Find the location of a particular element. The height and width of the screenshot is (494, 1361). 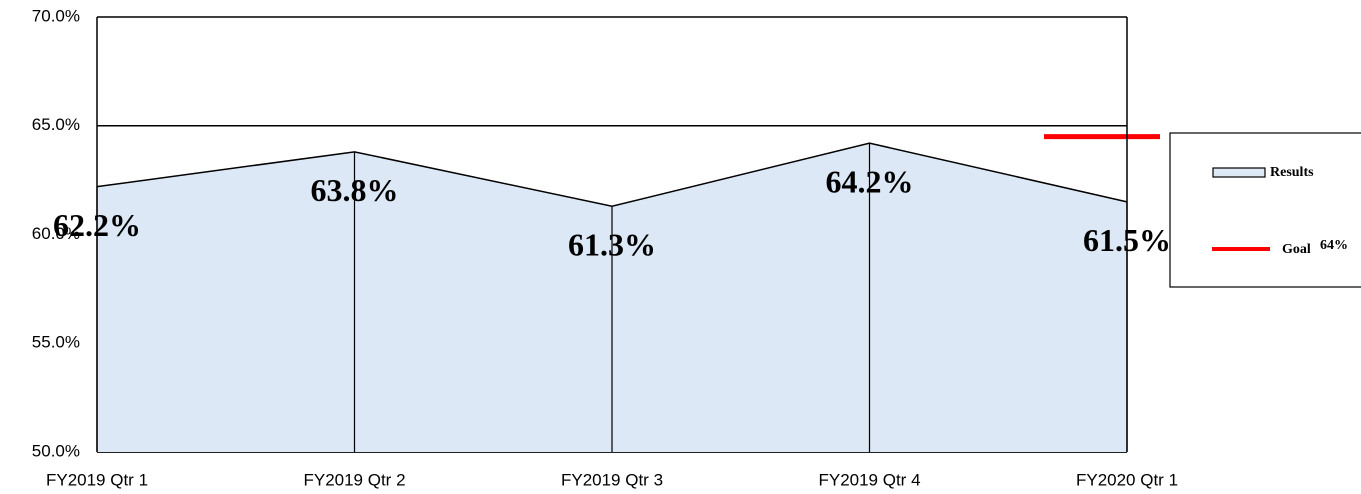

y-tick-label: 60.0% is located at coordinates (56, 233).